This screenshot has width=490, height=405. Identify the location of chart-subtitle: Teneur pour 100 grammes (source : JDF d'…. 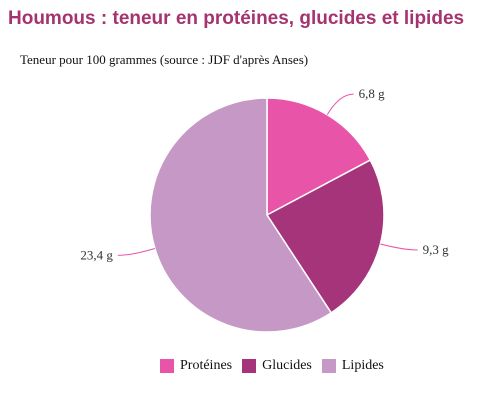
(164, 59).